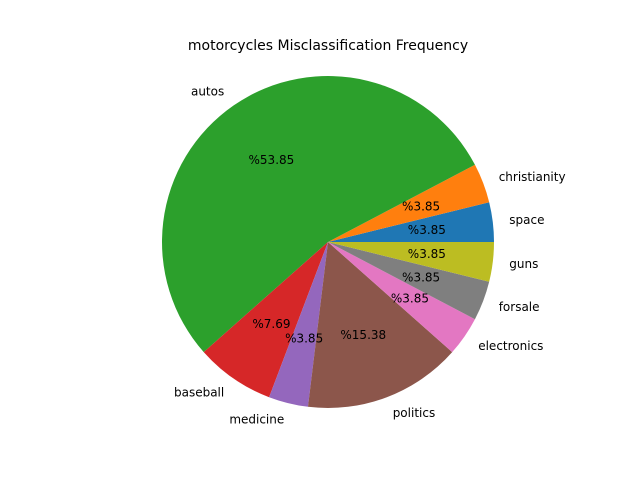 This screenshot has width=640, height=480. I want to click on slice-percentage-space: %3.85, so click(427, 230).